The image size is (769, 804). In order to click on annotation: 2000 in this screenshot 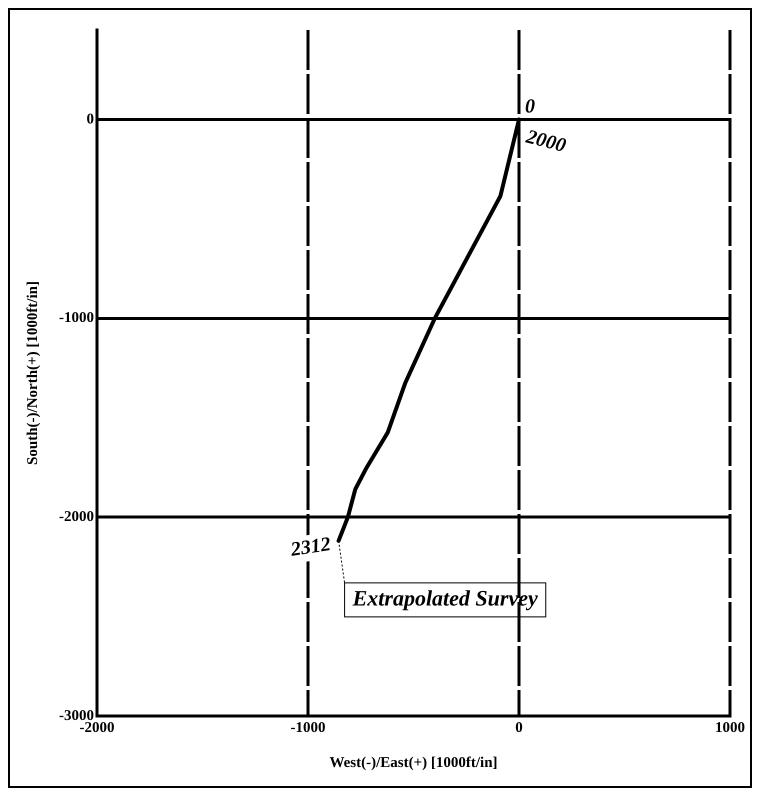, I will do `click(545, 141)`.